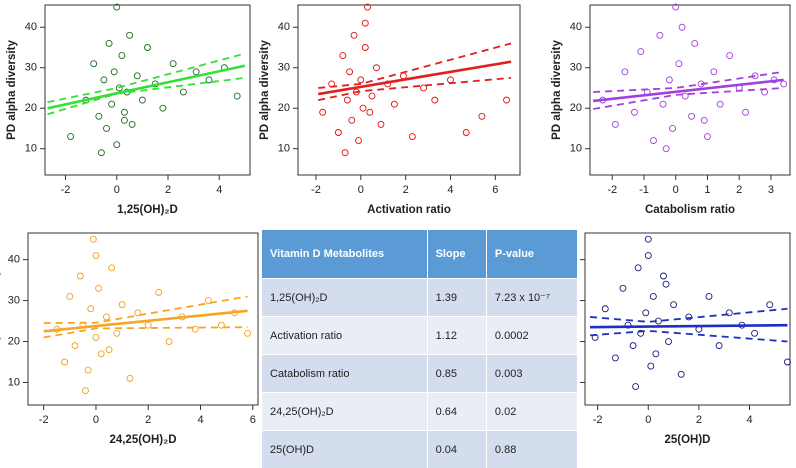 The width and height of the screenshot is (796, 468). Describe the element at coordinates (344, 298) in the screenshot. I see `table-cell: 1,25(OH)₂D` at that location.